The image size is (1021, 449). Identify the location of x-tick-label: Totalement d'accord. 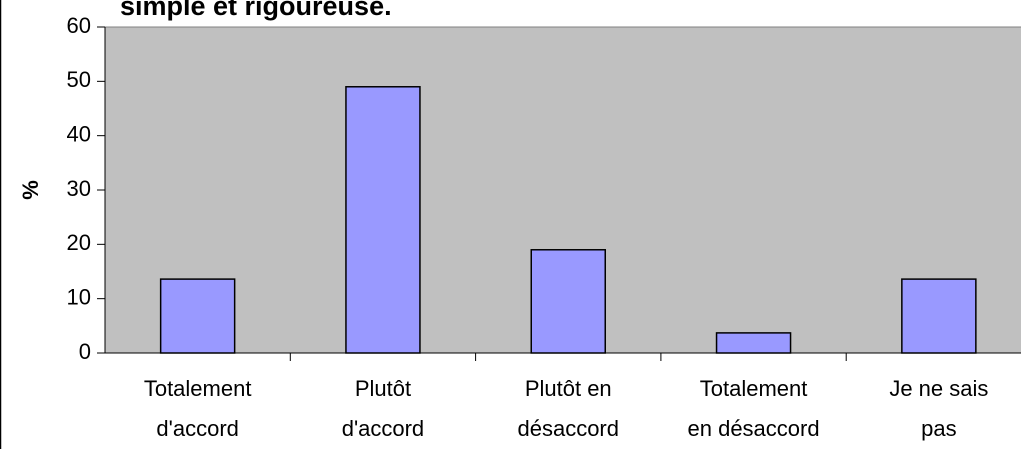
(198, 408).